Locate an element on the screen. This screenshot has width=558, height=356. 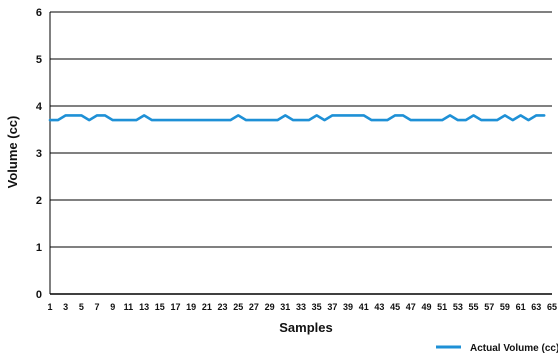
y-axis-title: Volume (cc) is located at coordinates (12, 152).